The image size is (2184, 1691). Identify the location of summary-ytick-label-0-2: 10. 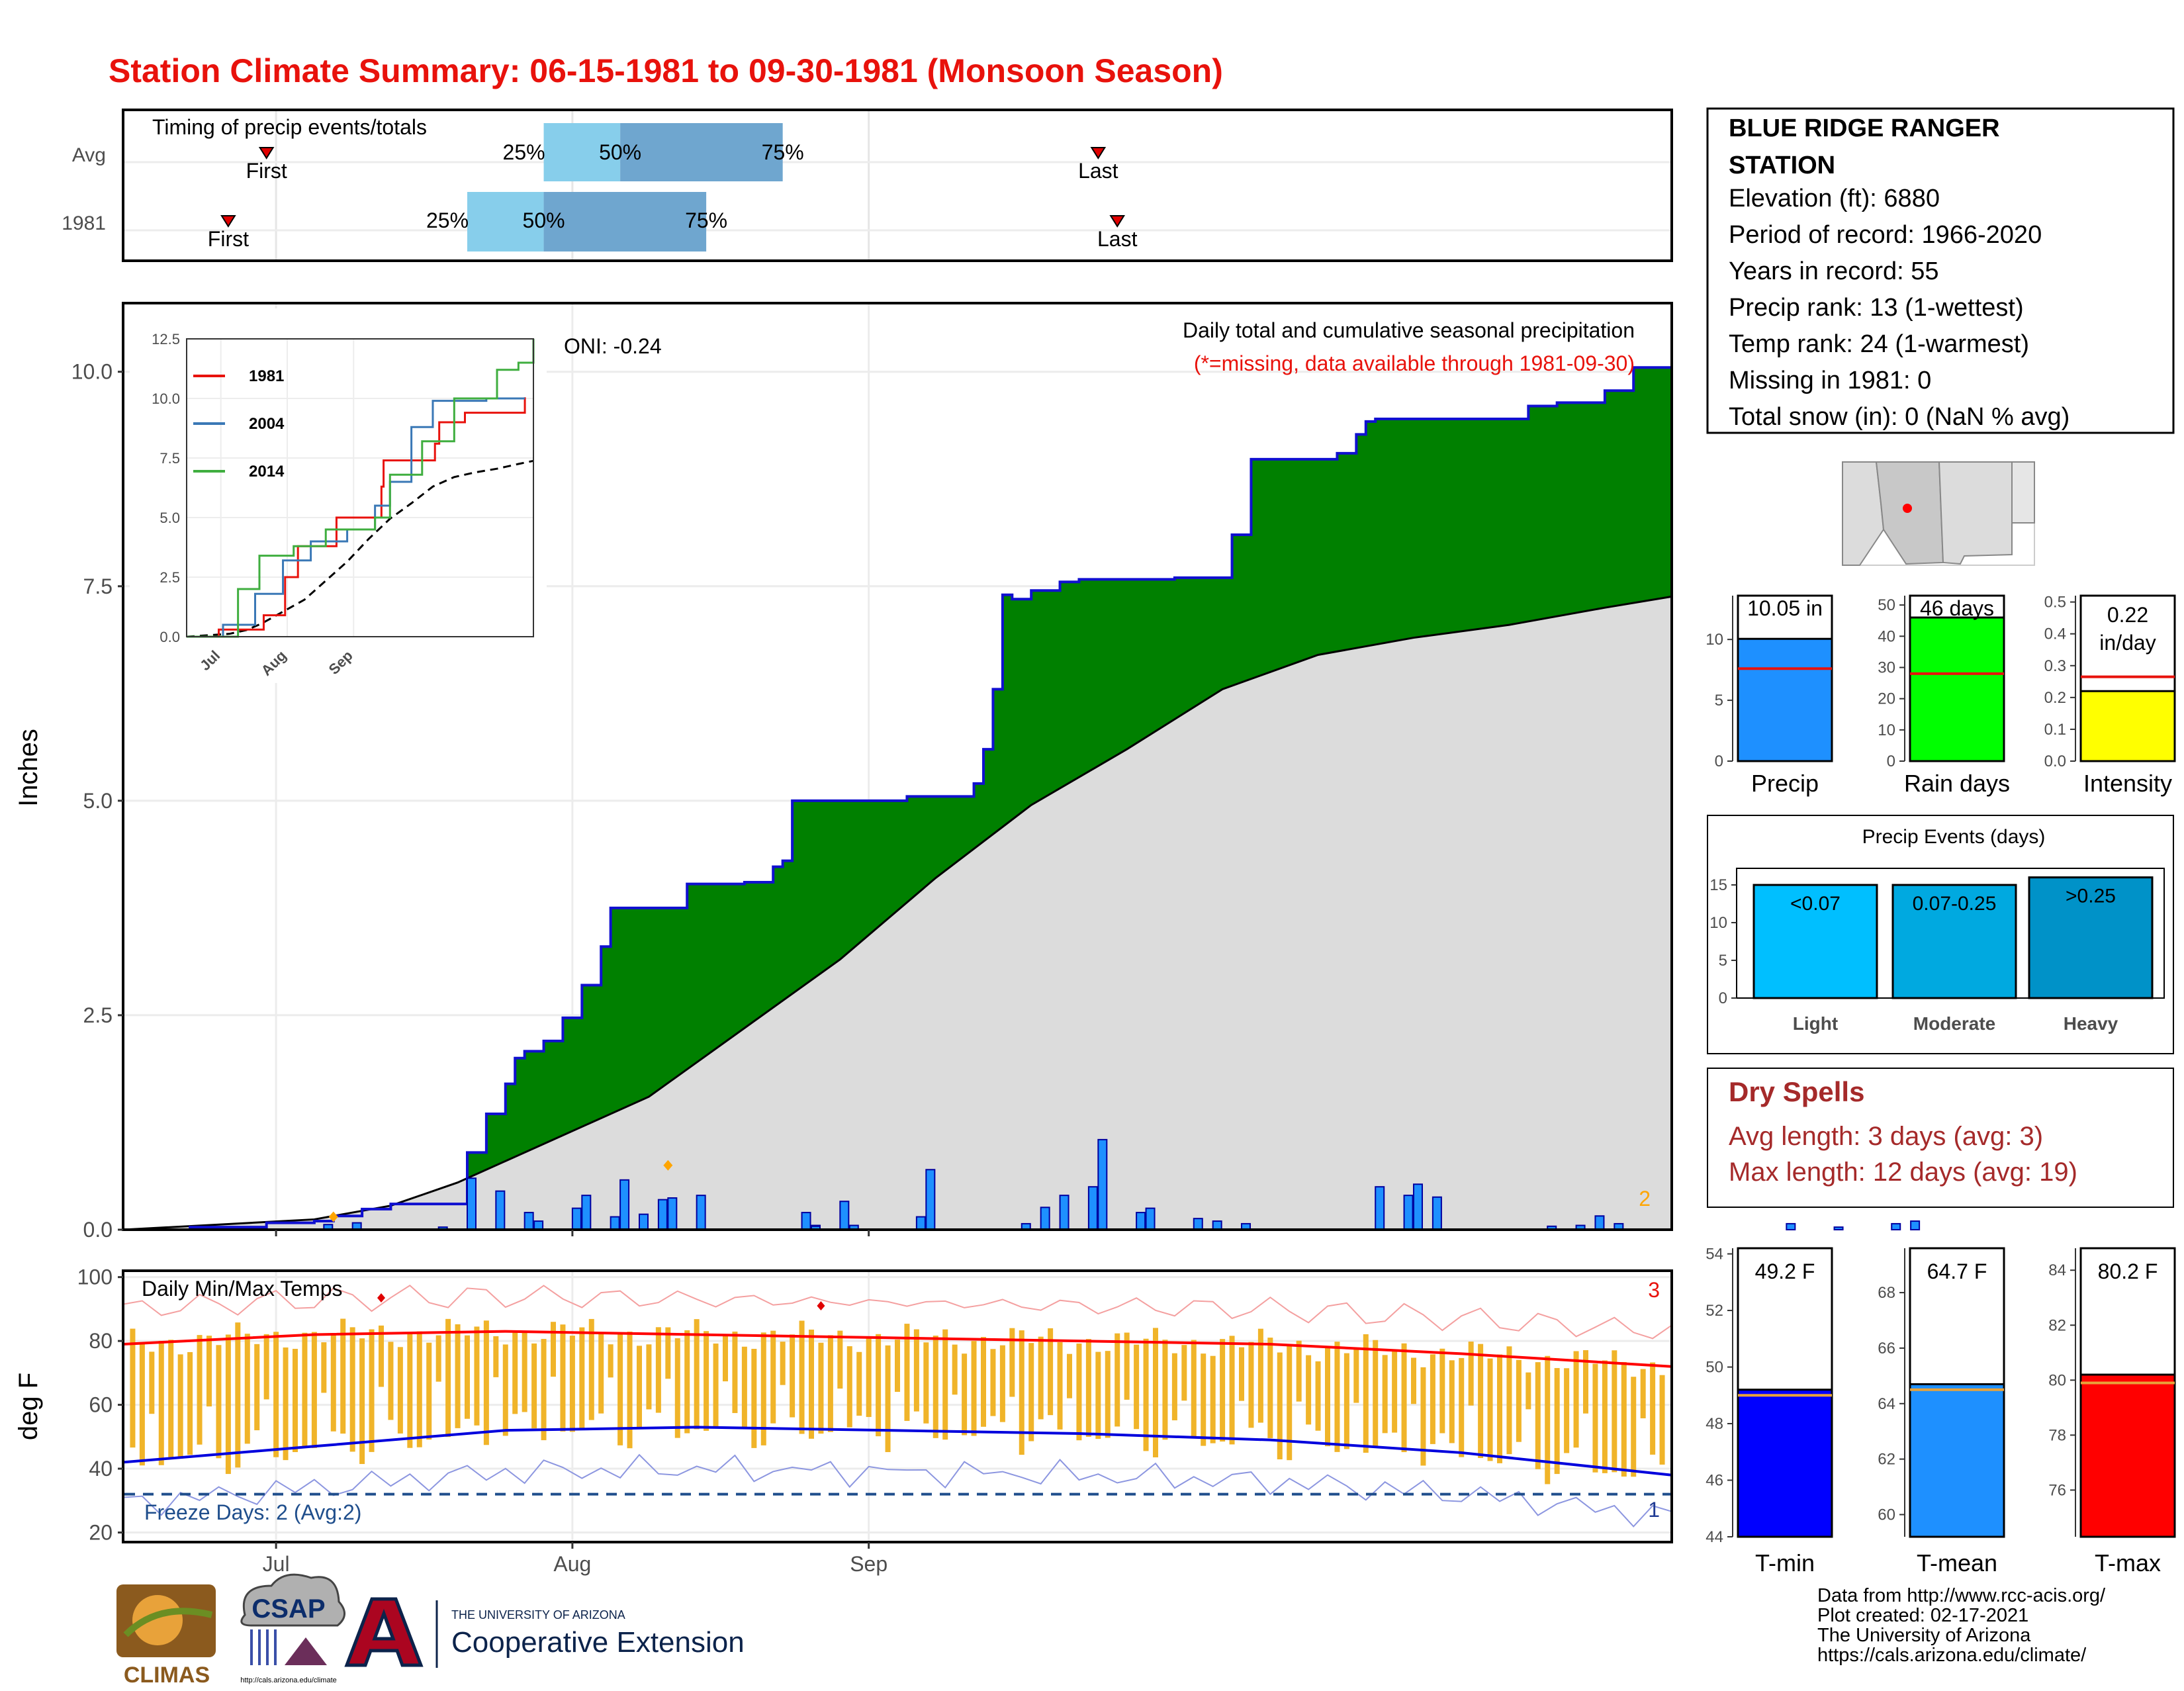
(1715, 640).